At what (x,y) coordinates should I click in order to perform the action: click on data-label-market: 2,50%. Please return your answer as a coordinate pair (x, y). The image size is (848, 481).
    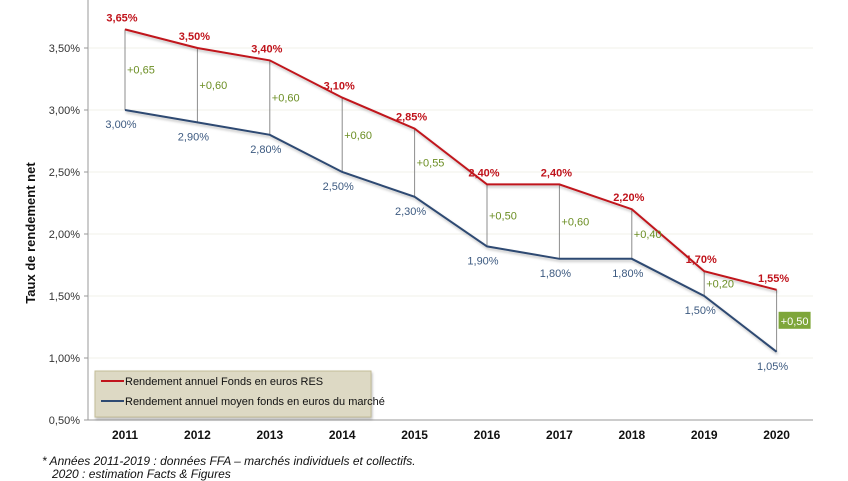
    Looking at the image, I should click on (338, 187).